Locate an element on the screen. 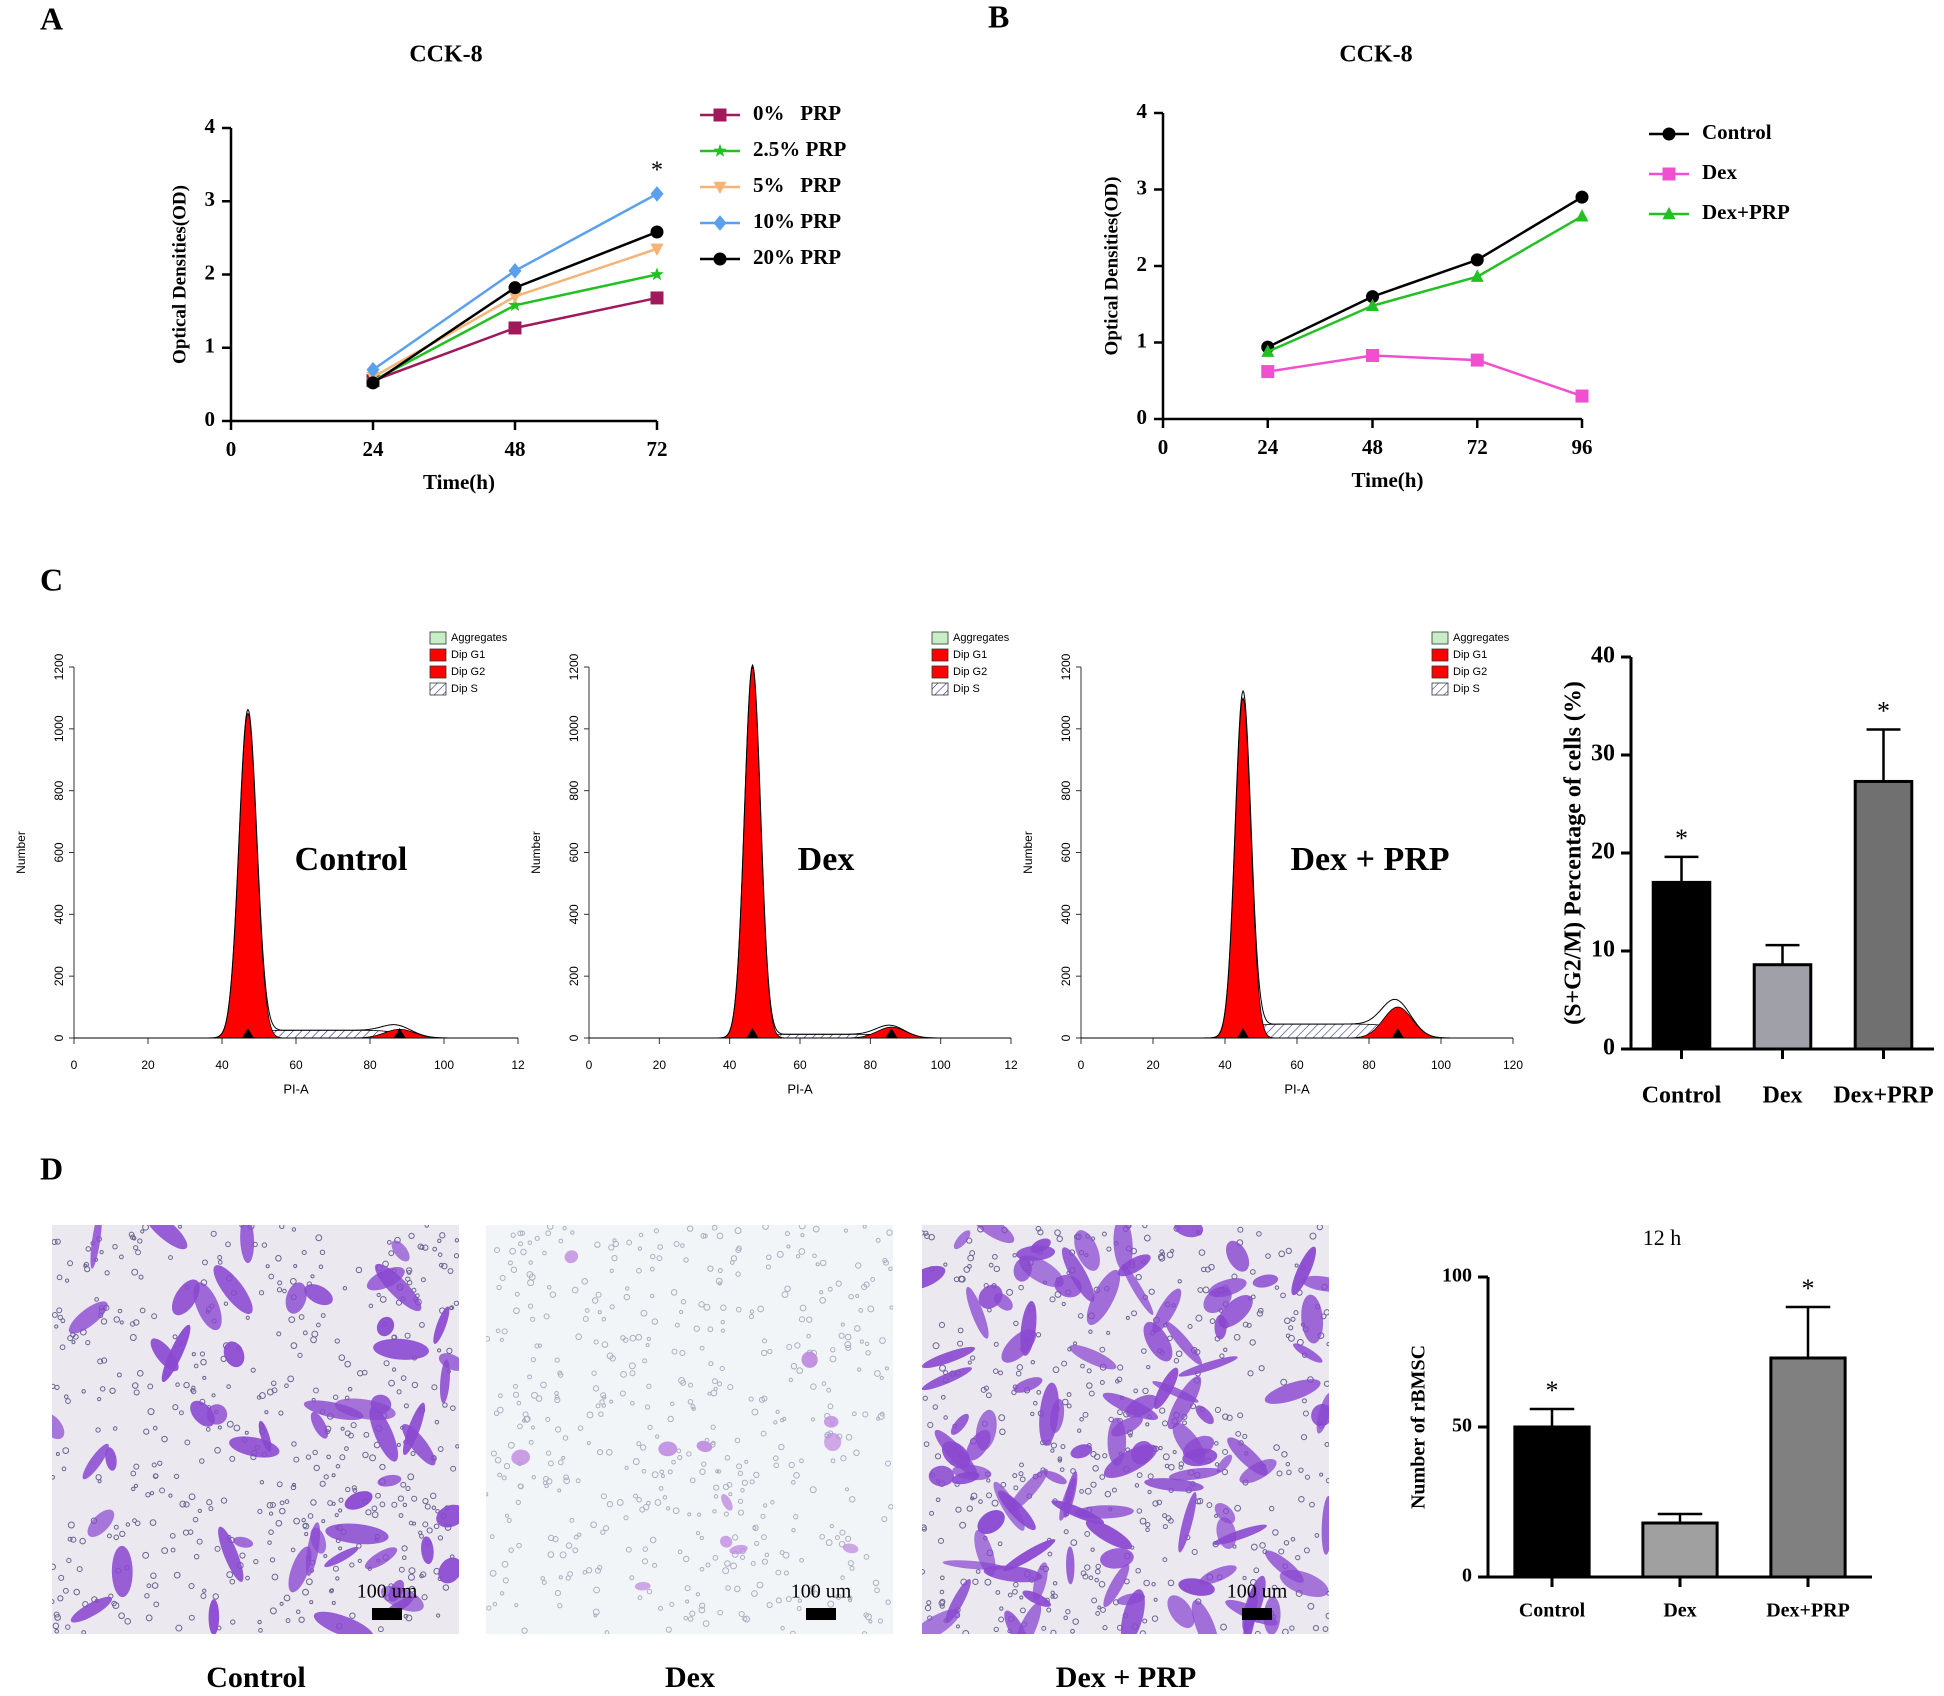 Image resolution: width=1944 pixels, height=1696 pixels. significance-mark: * is located at coordinates (1681, 838).